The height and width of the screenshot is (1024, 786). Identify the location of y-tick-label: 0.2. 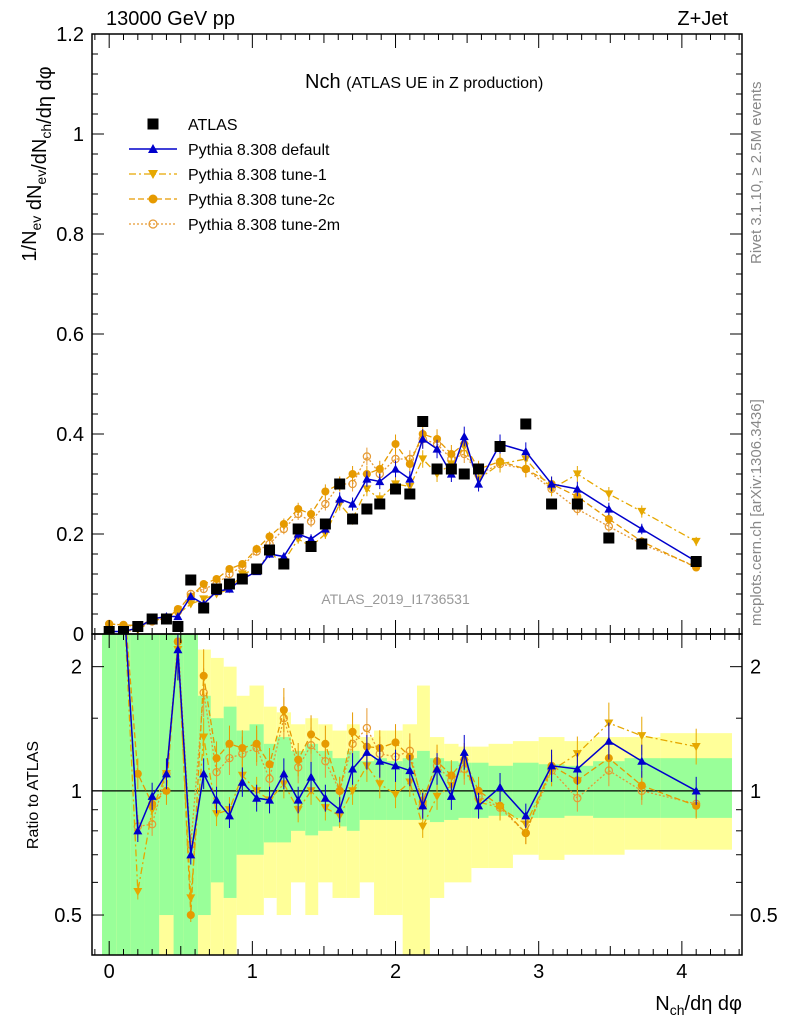
(70, 535).